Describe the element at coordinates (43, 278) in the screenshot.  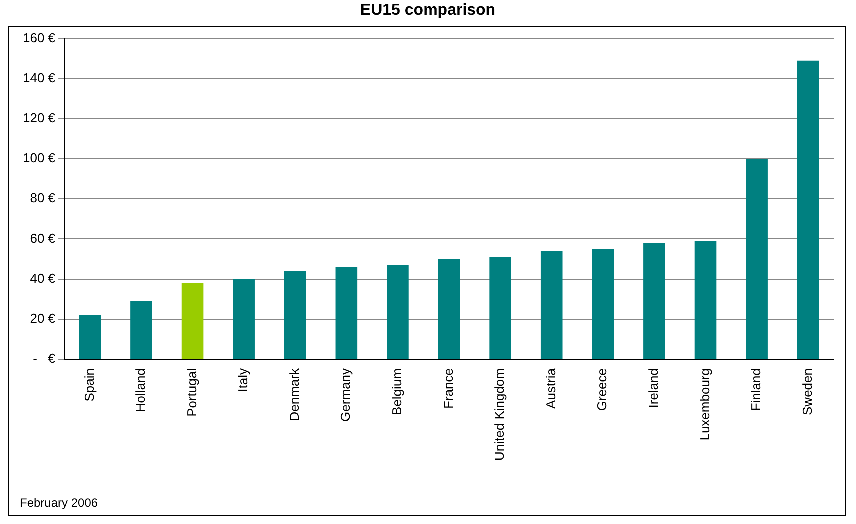
I see `y-tick-label: 40 €` at that location.